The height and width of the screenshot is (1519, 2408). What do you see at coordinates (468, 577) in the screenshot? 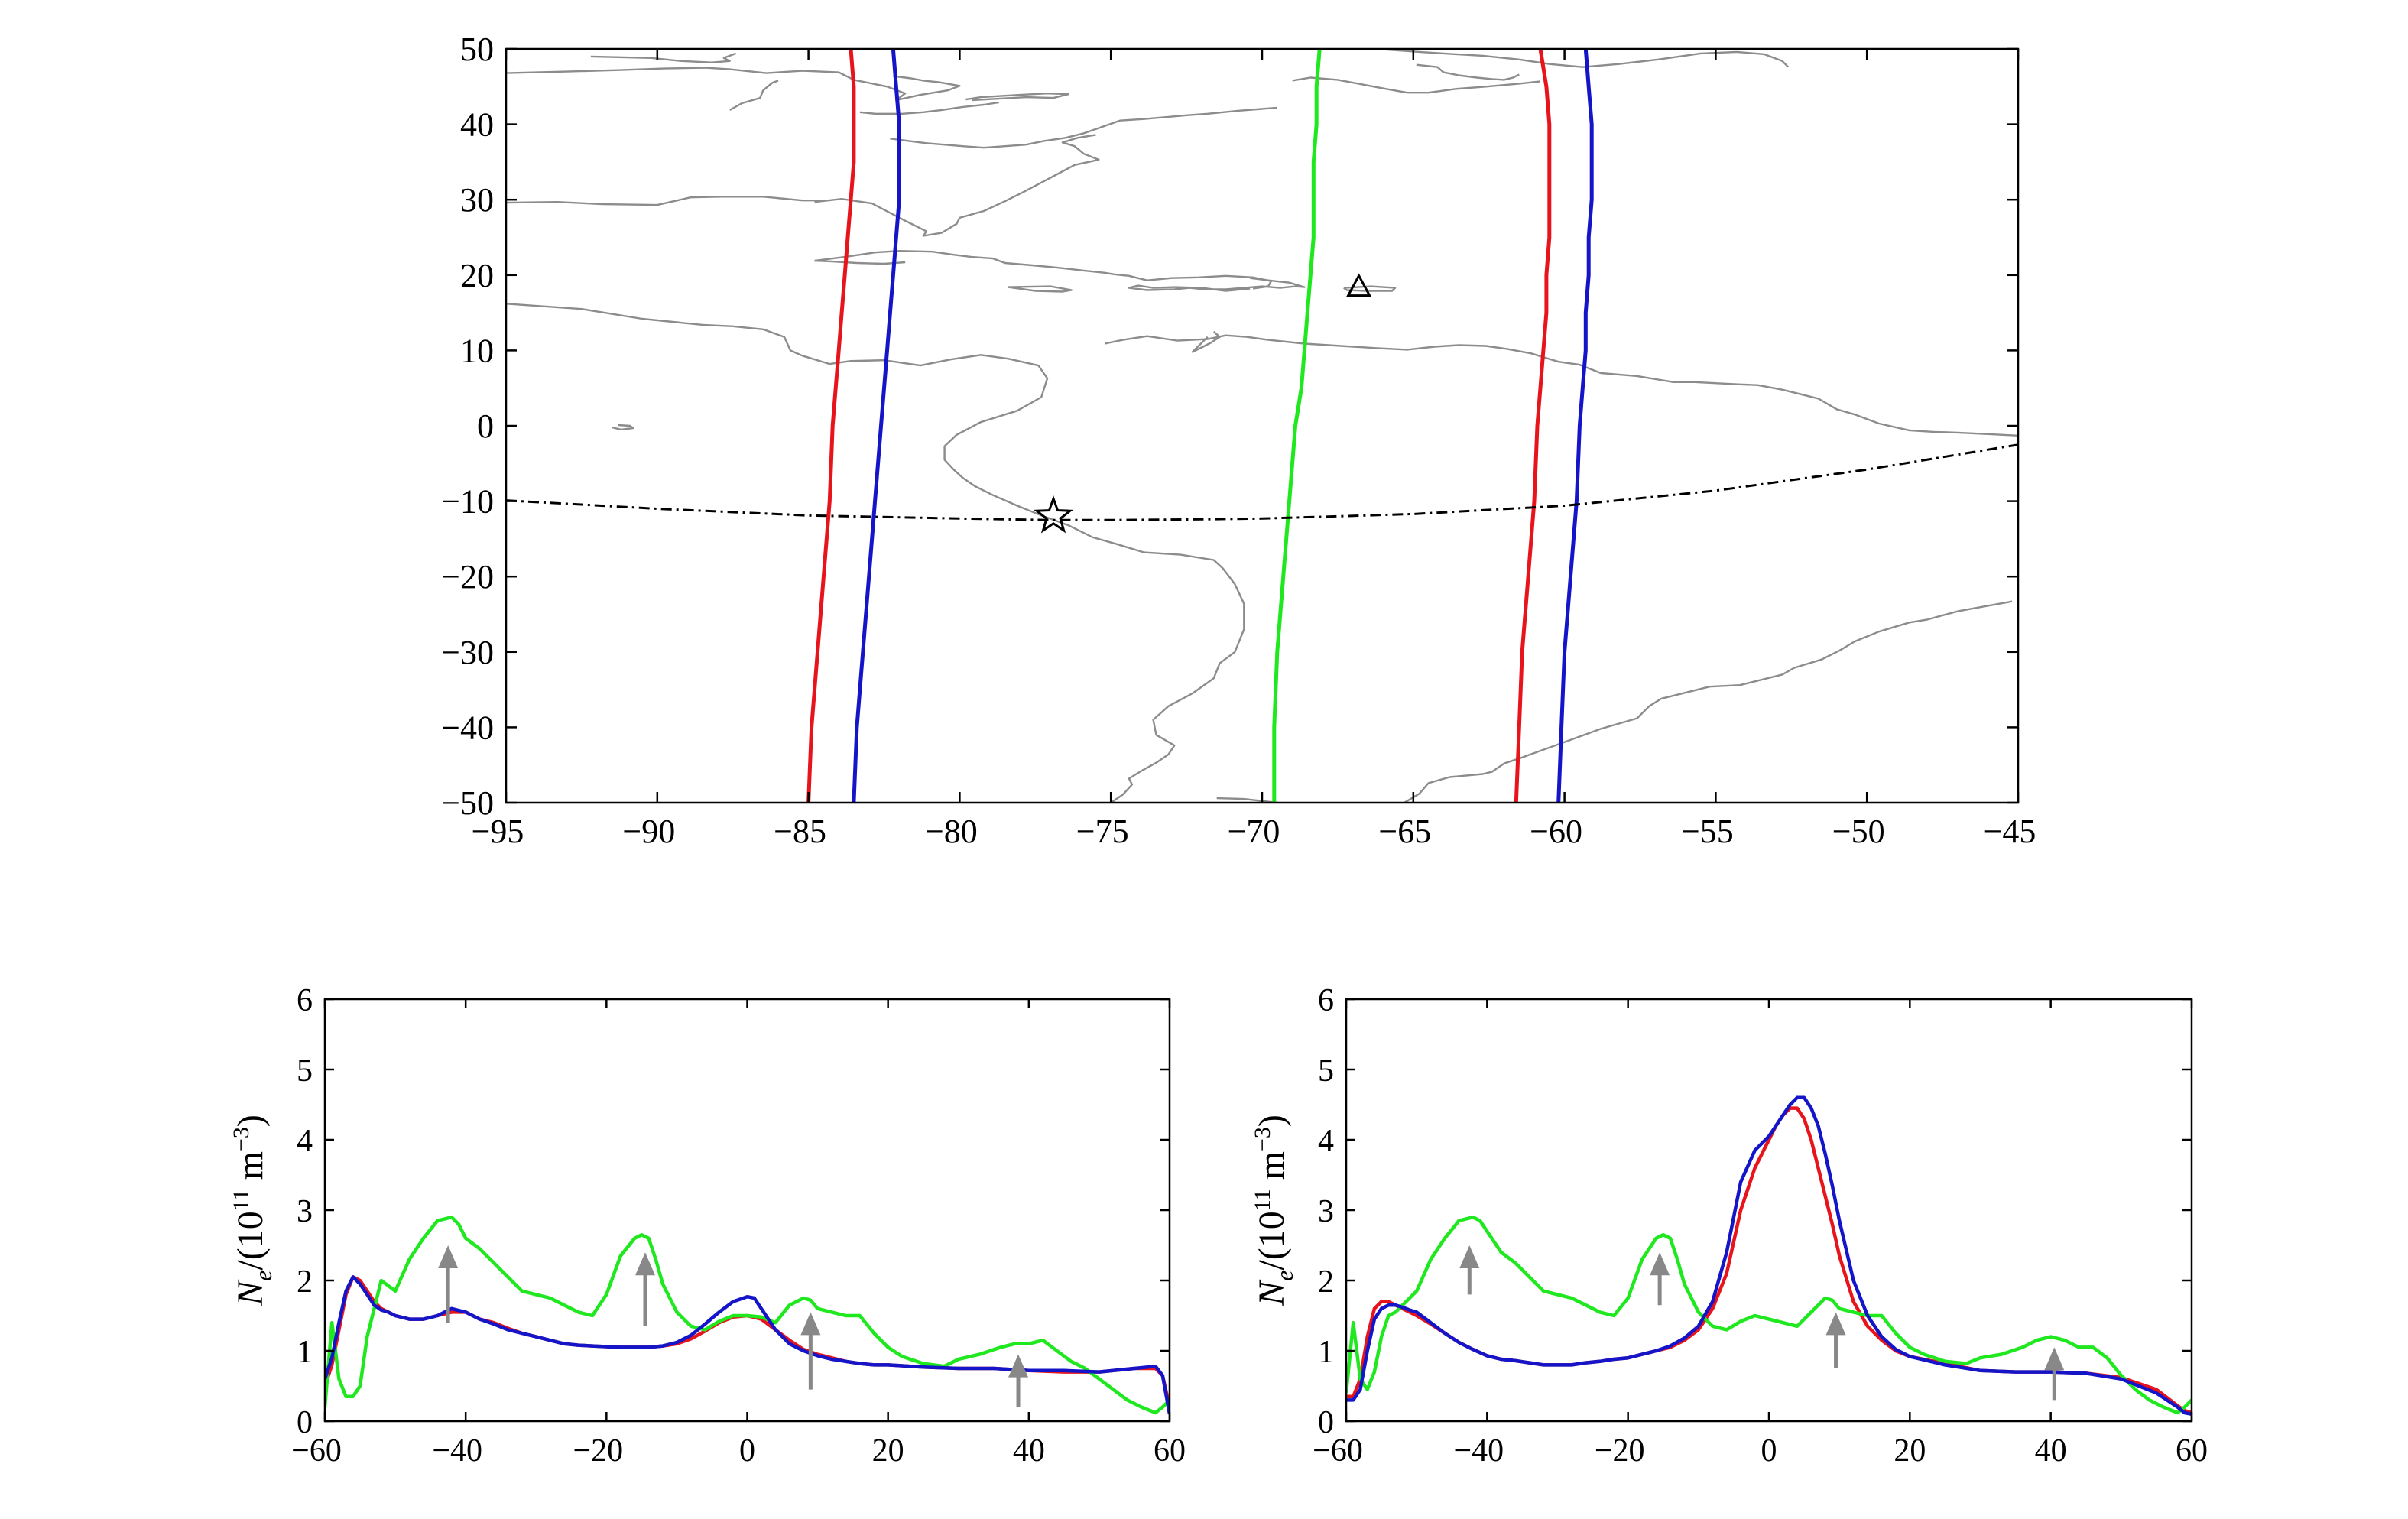
I see `y-tick-label: −20` at bounding box center [468, 577].